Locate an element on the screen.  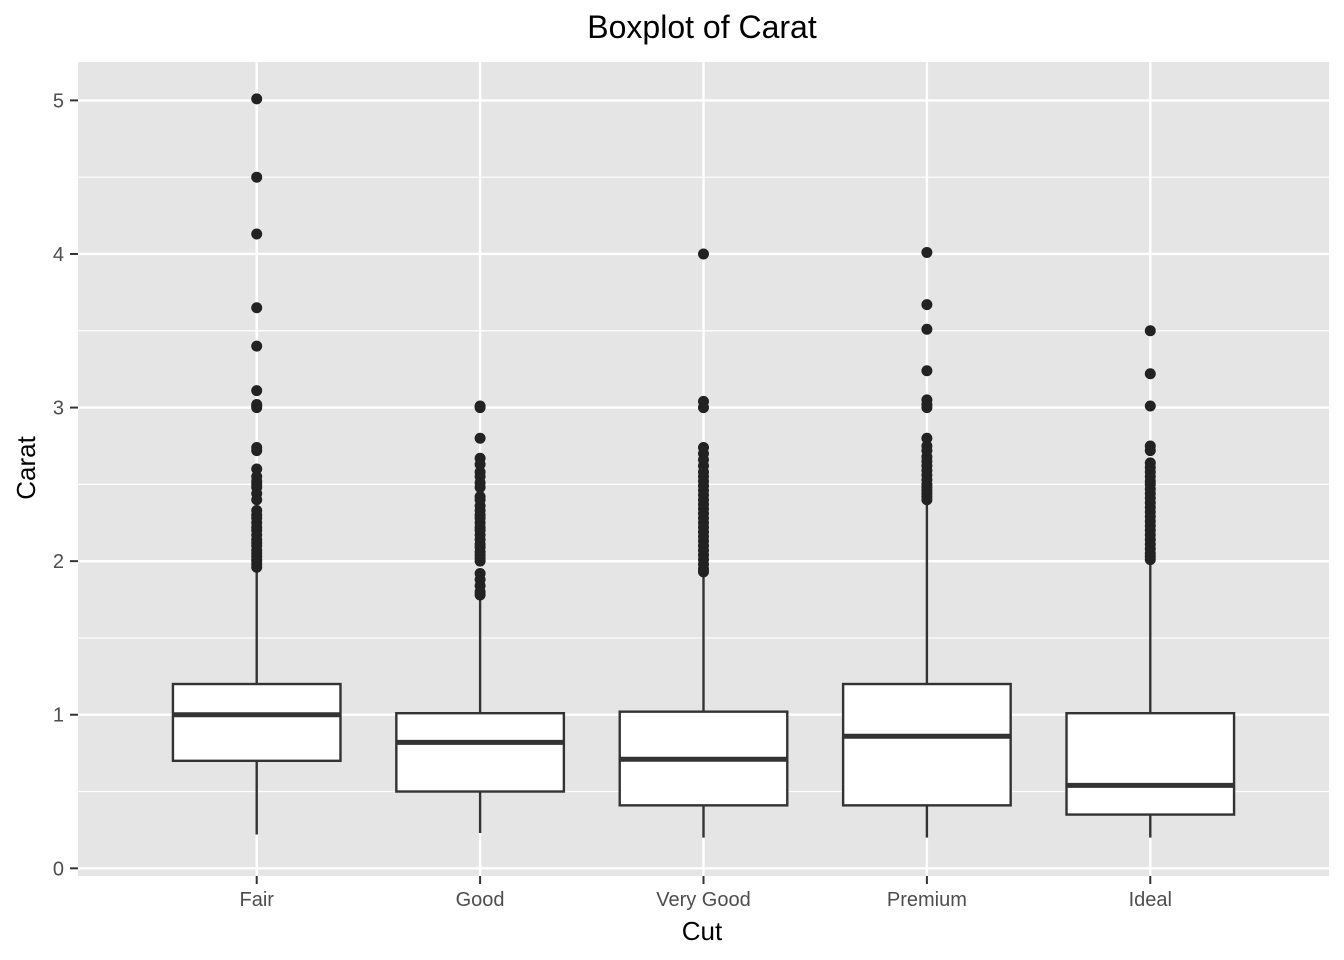
y-tick-label: 5 is located at coordinates (58, 101).